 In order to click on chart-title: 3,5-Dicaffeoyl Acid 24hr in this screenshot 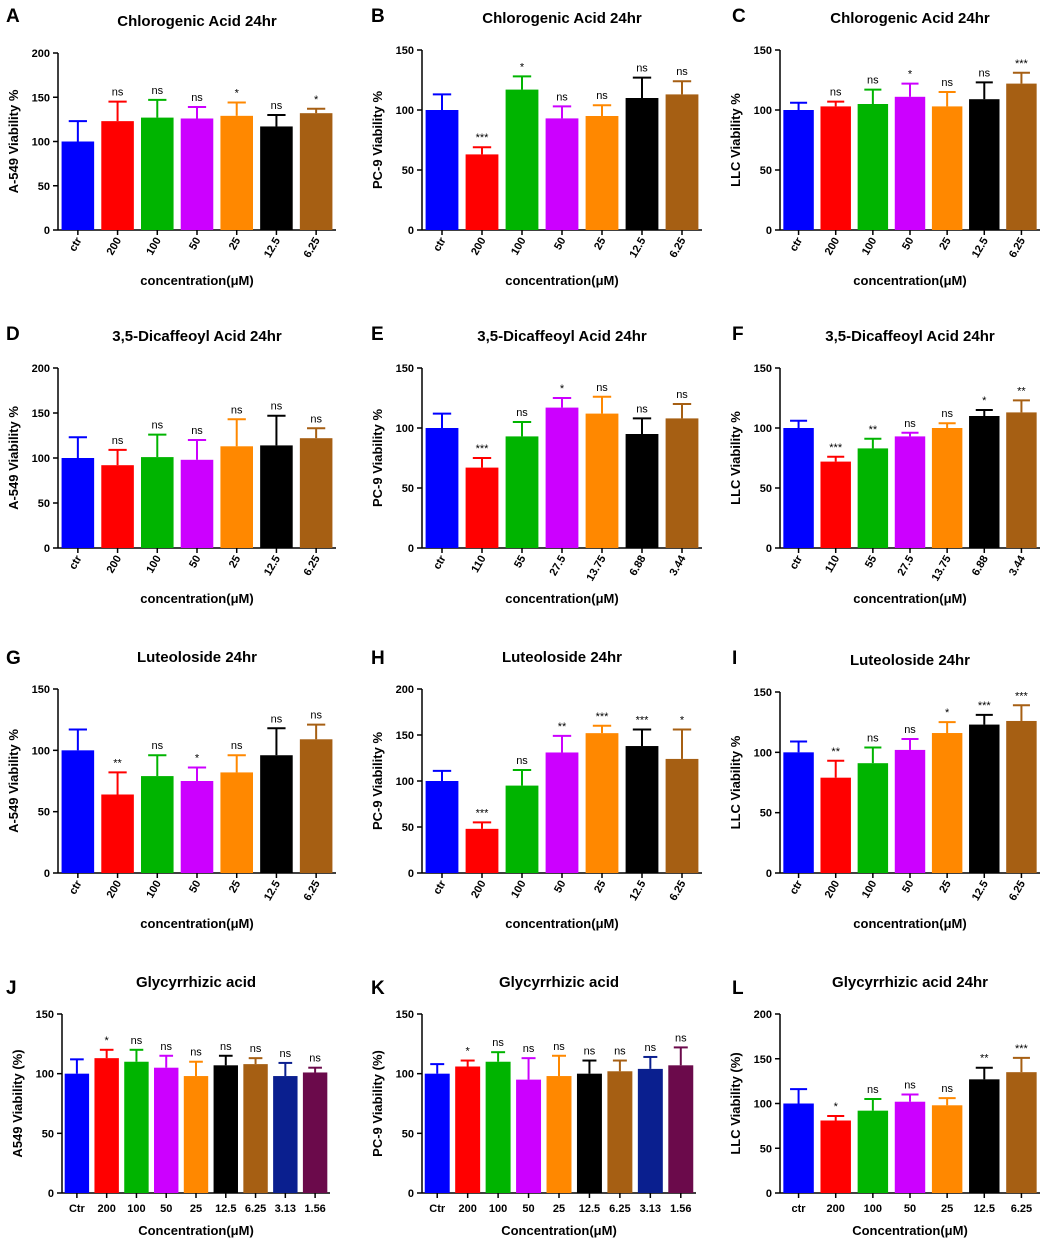, I will do `click(910, 336)`.